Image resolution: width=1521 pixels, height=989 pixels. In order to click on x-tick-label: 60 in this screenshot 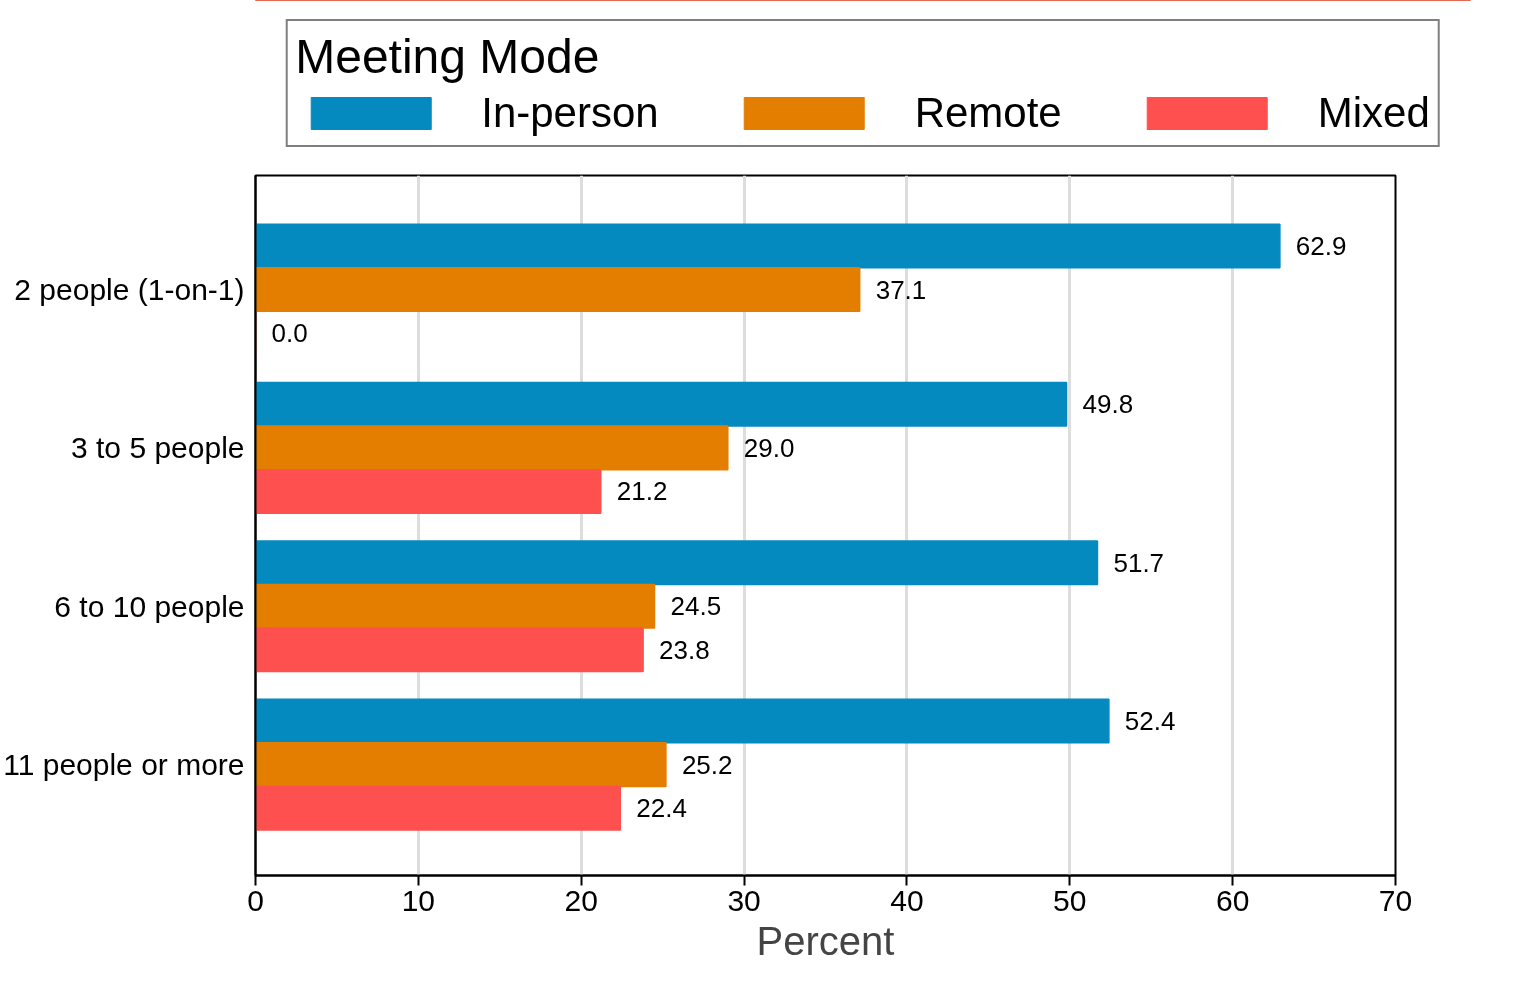, I will do `click(1232, 900)`.